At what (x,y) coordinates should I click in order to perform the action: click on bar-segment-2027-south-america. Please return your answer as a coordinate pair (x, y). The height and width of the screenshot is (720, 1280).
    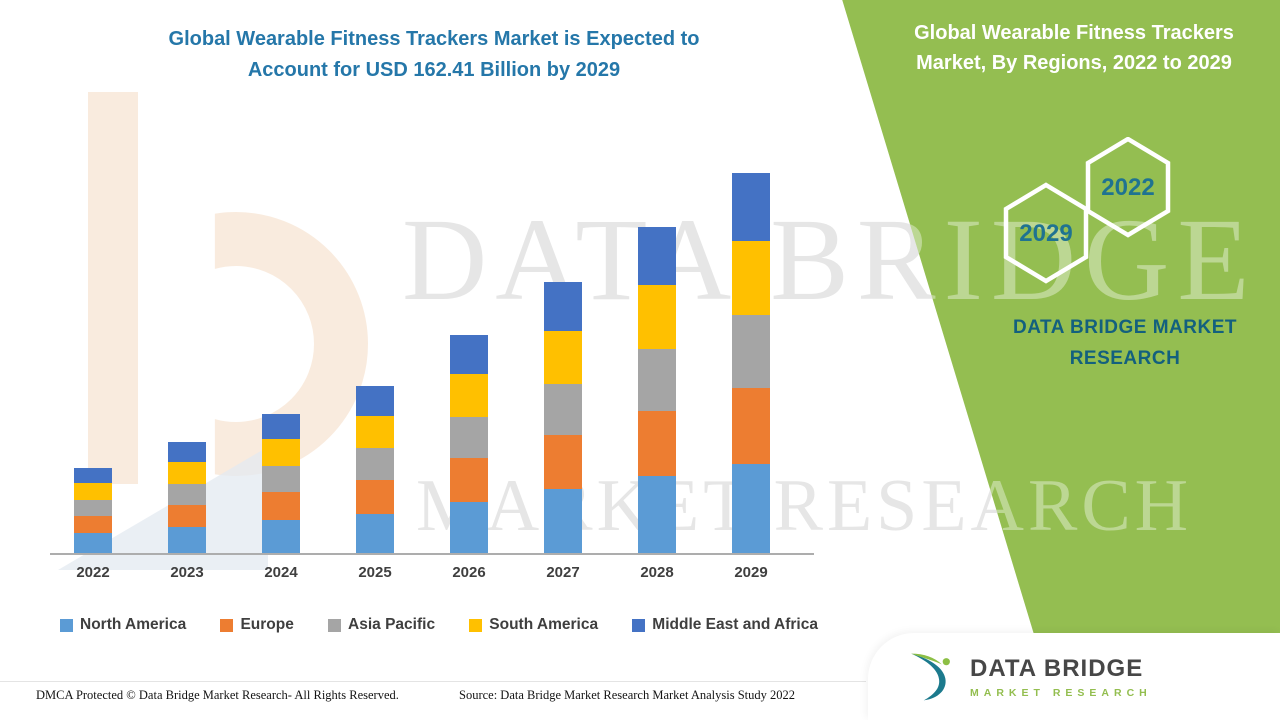
    Looking at the image, I should click on (563, 357).